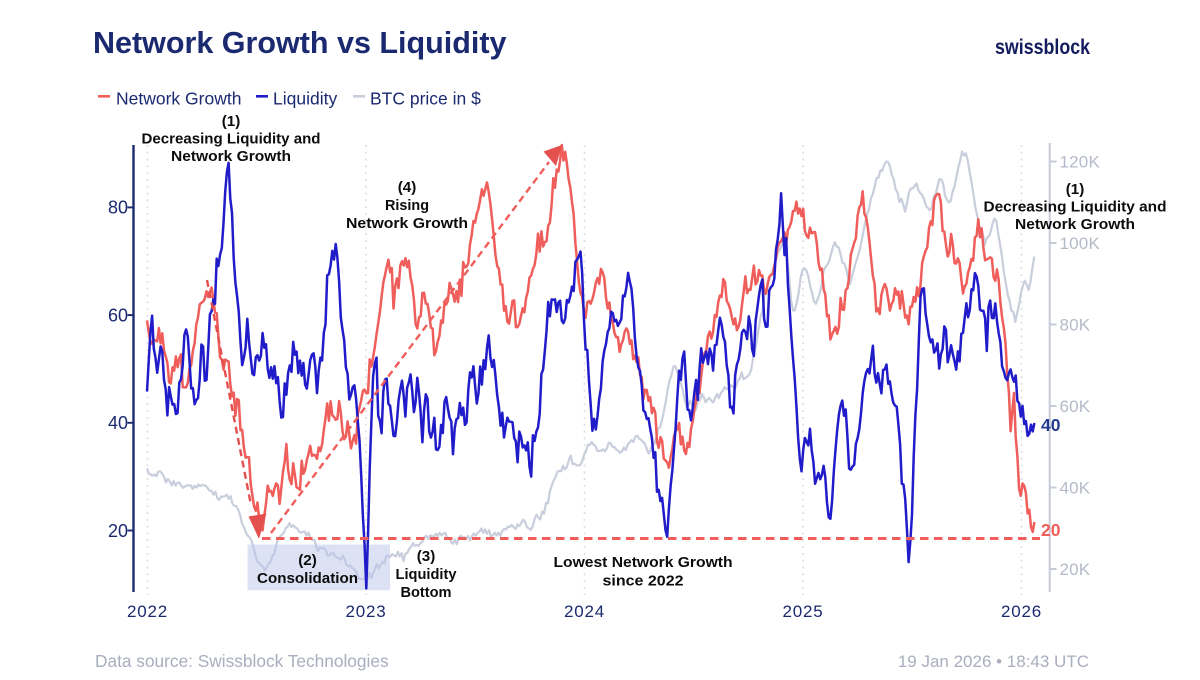 Image resolution: width=1200 pixels, height=680 pixels. Describe the element at coordinates (1075, 488) in the screenshot. I see `svg-text: 40K` at that location.